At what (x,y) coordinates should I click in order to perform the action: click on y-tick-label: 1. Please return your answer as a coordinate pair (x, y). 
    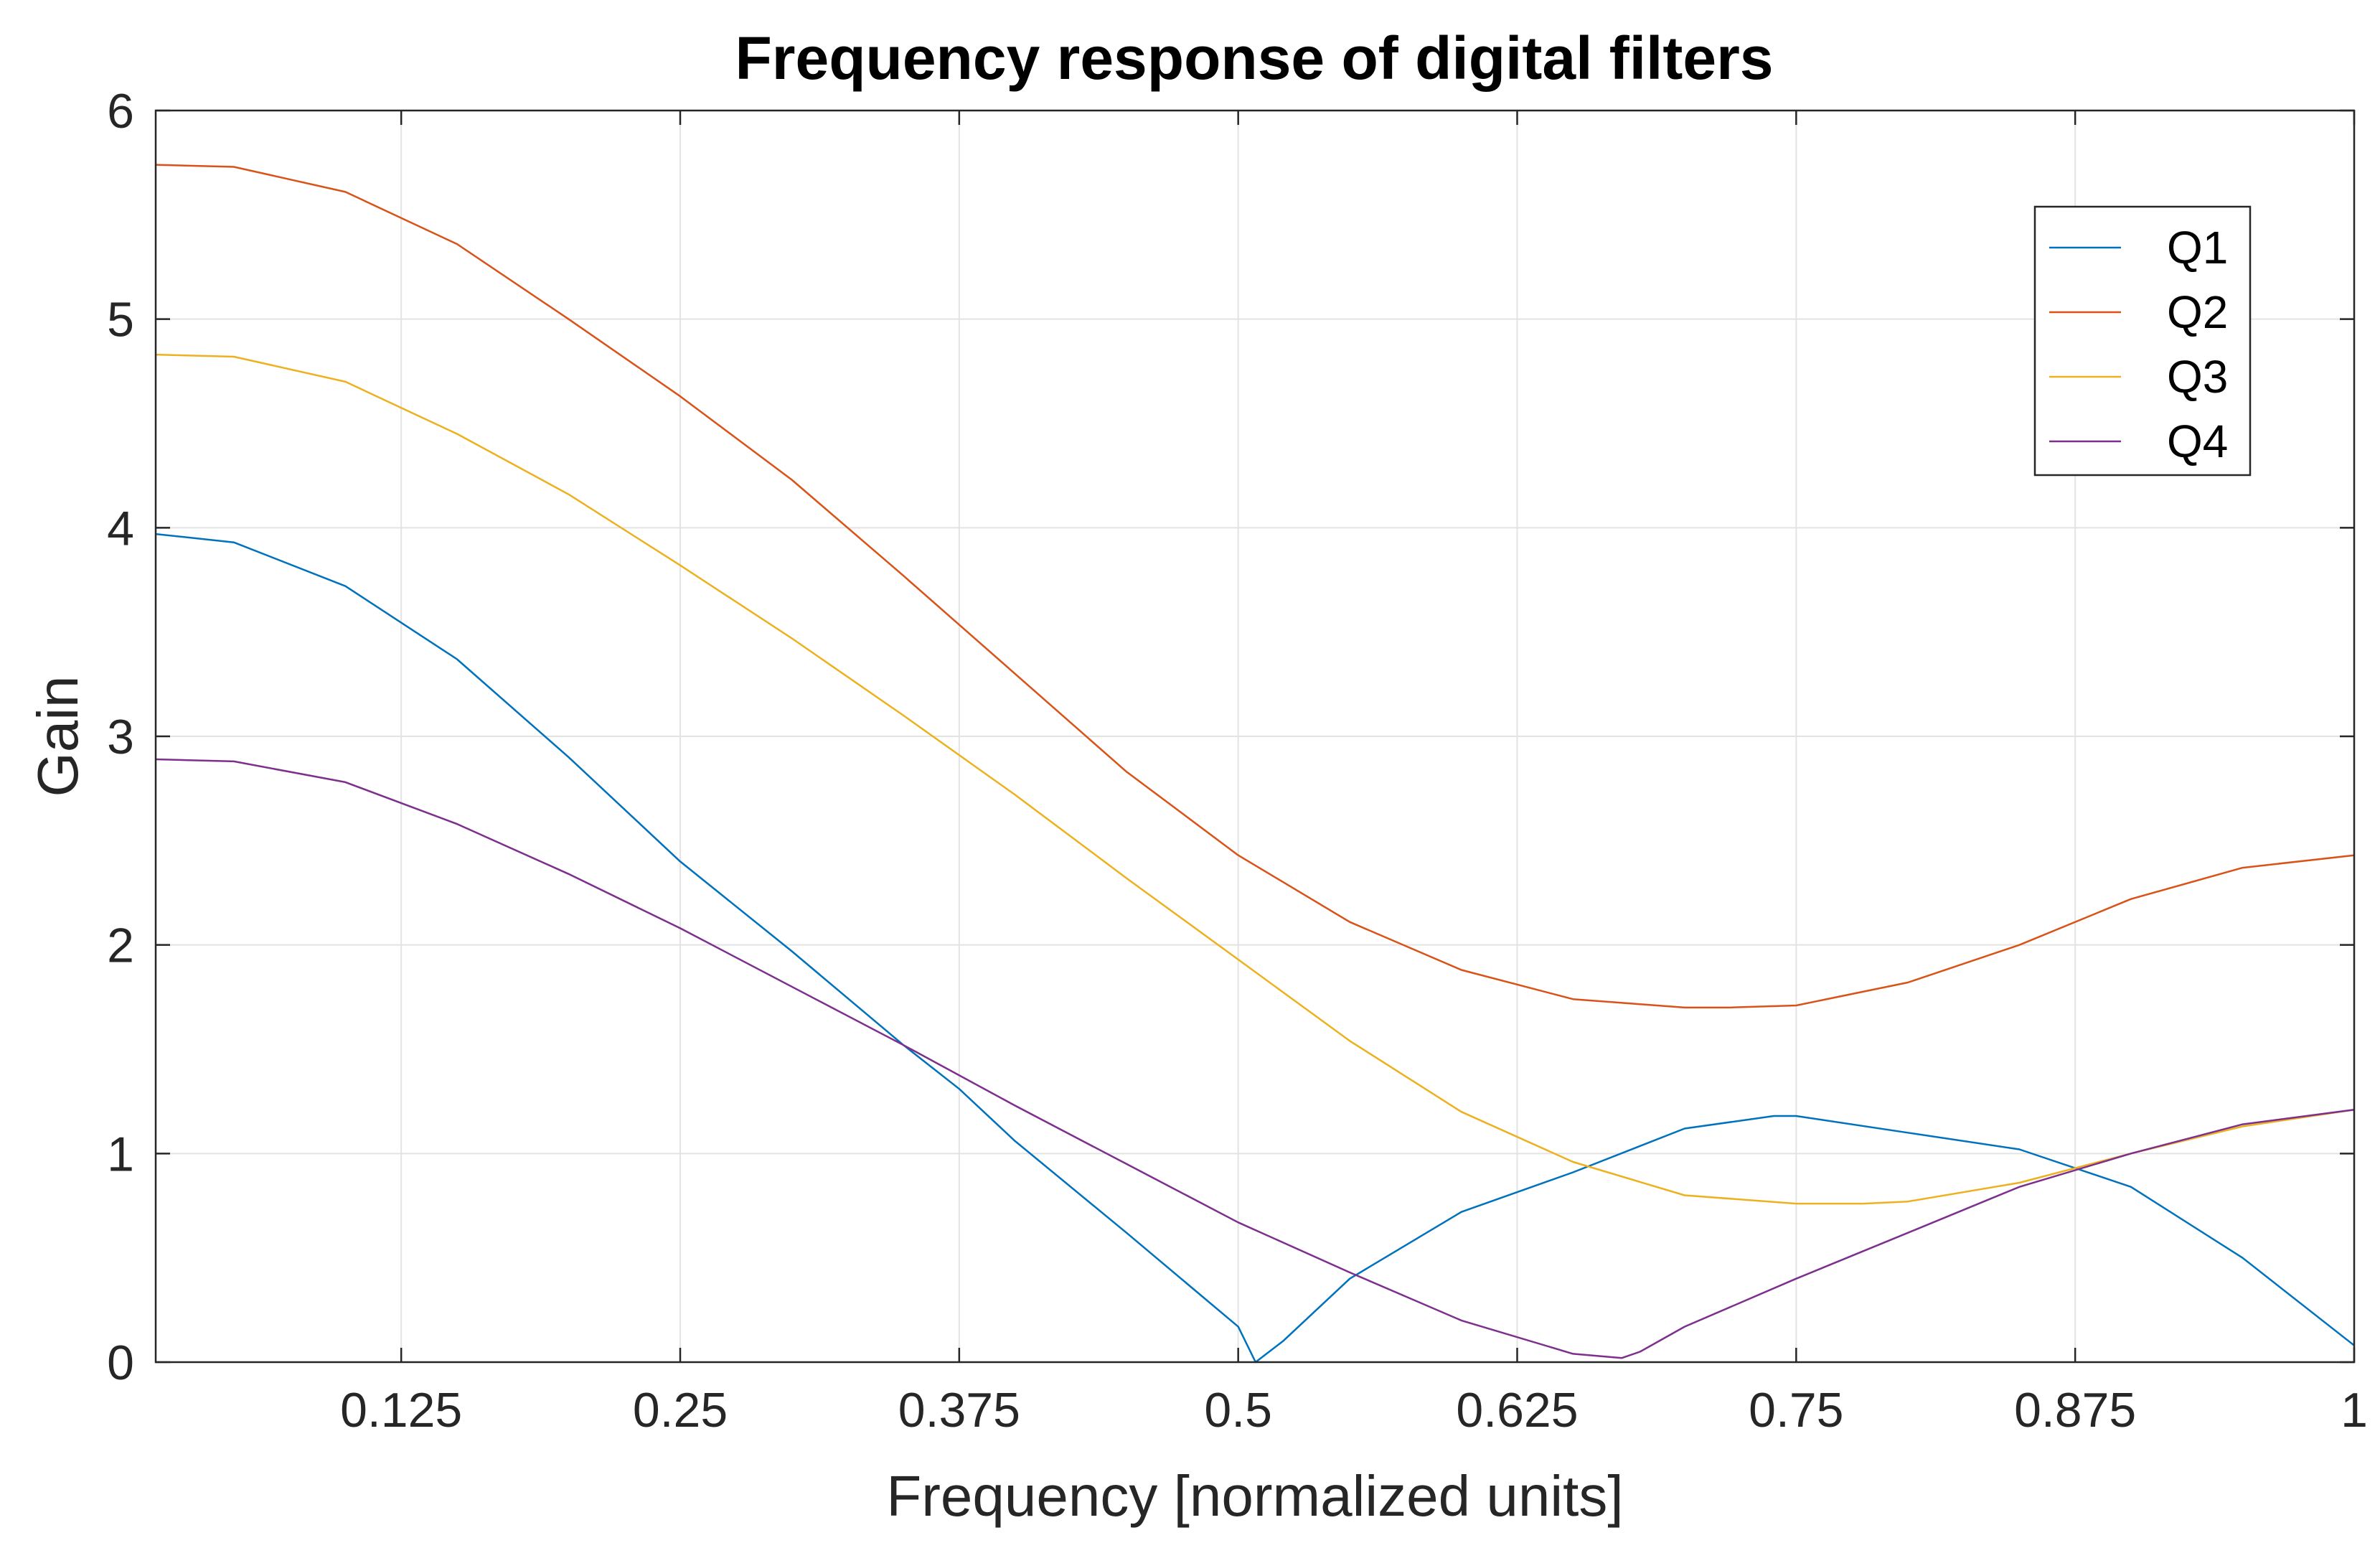
    Looking at the image, I should click on (120, 1154).